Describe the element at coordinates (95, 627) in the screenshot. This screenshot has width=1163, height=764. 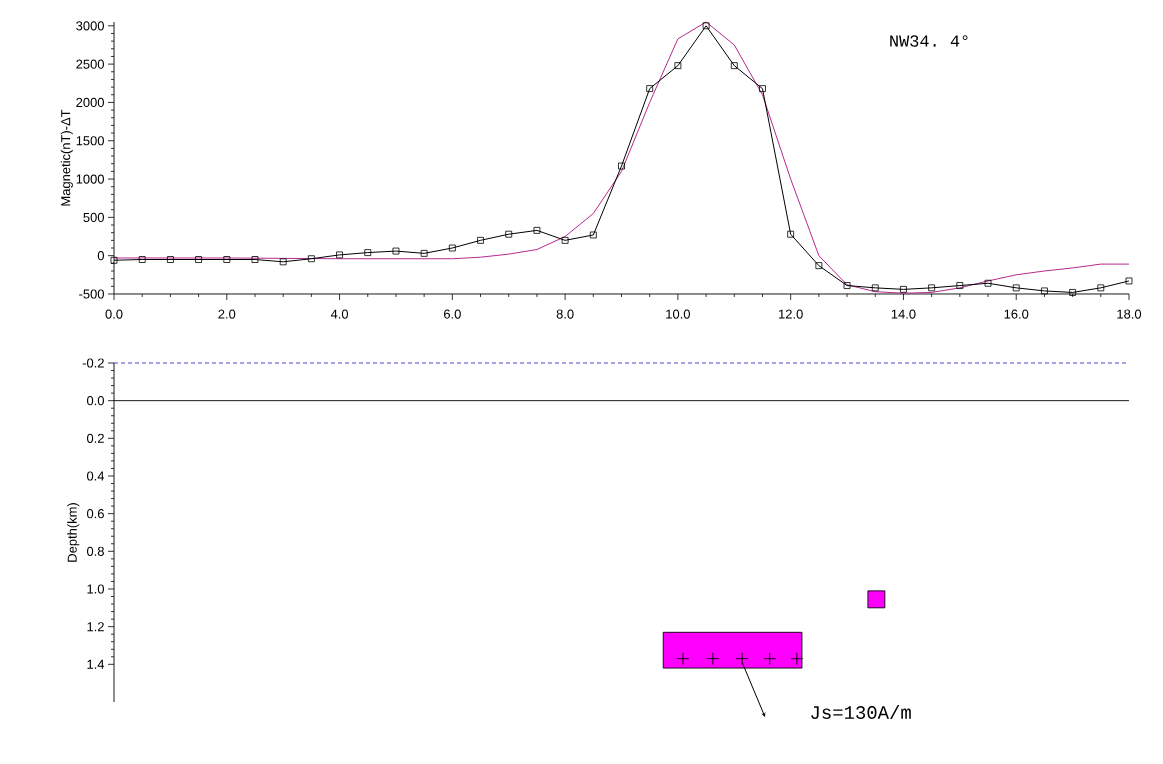
I see `y-tick-label: 1.2` at that location.